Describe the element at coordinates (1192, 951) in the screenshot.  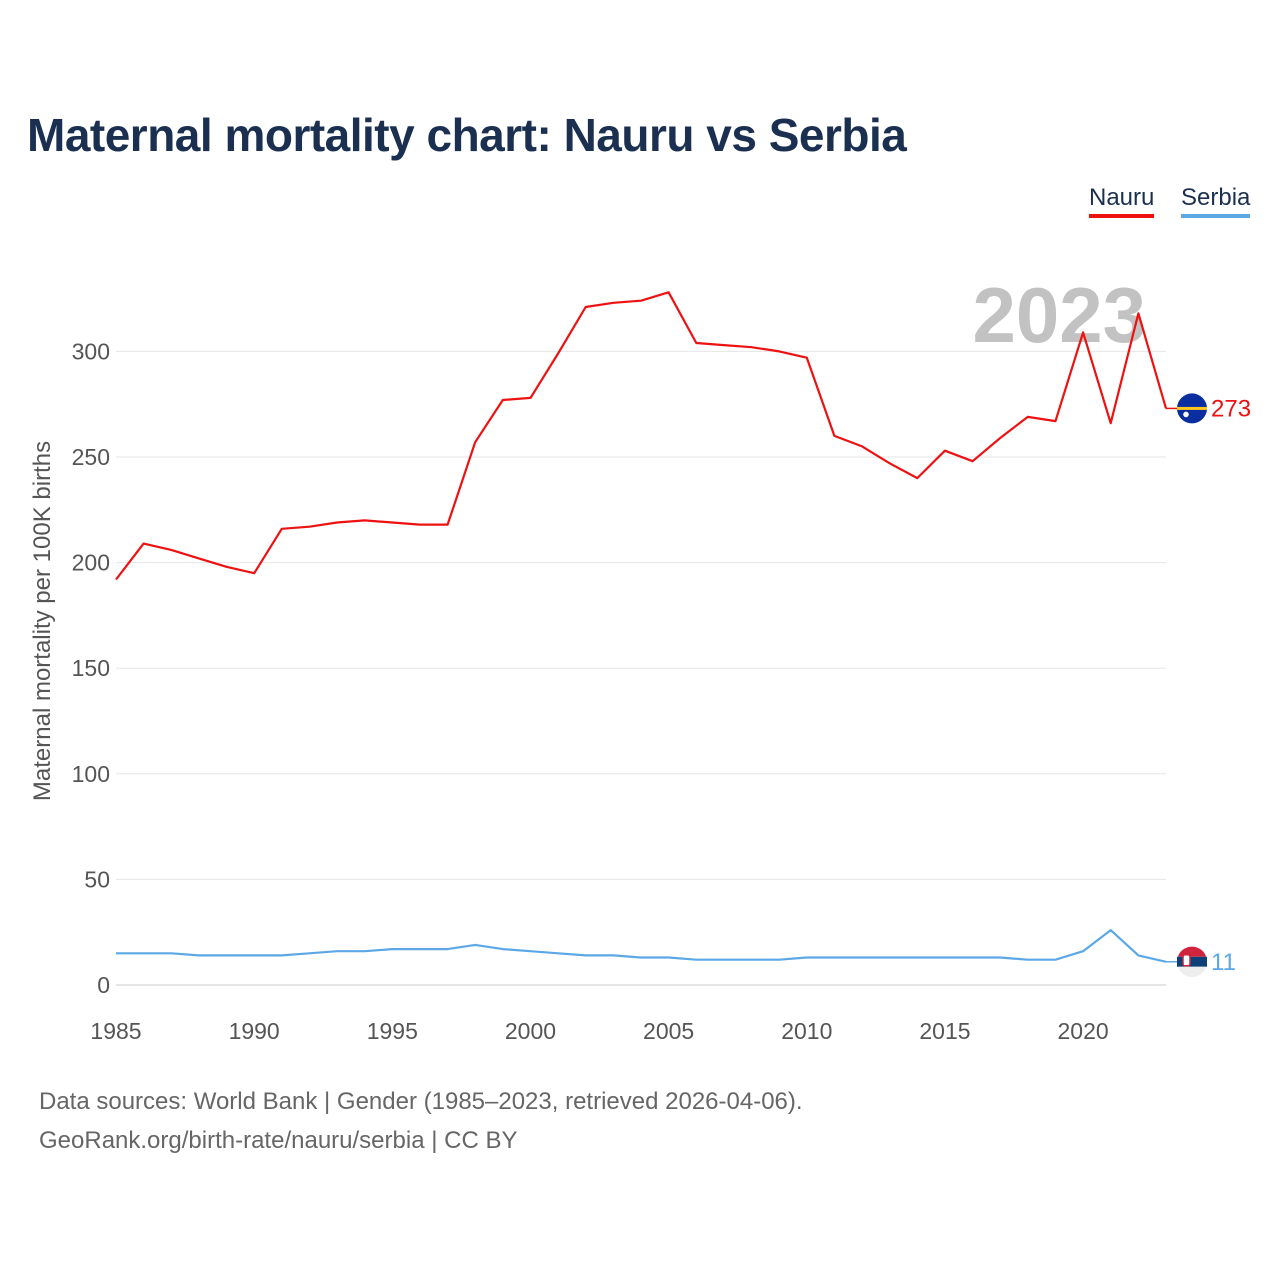
I see `serbia-flag-red-band` at that location.